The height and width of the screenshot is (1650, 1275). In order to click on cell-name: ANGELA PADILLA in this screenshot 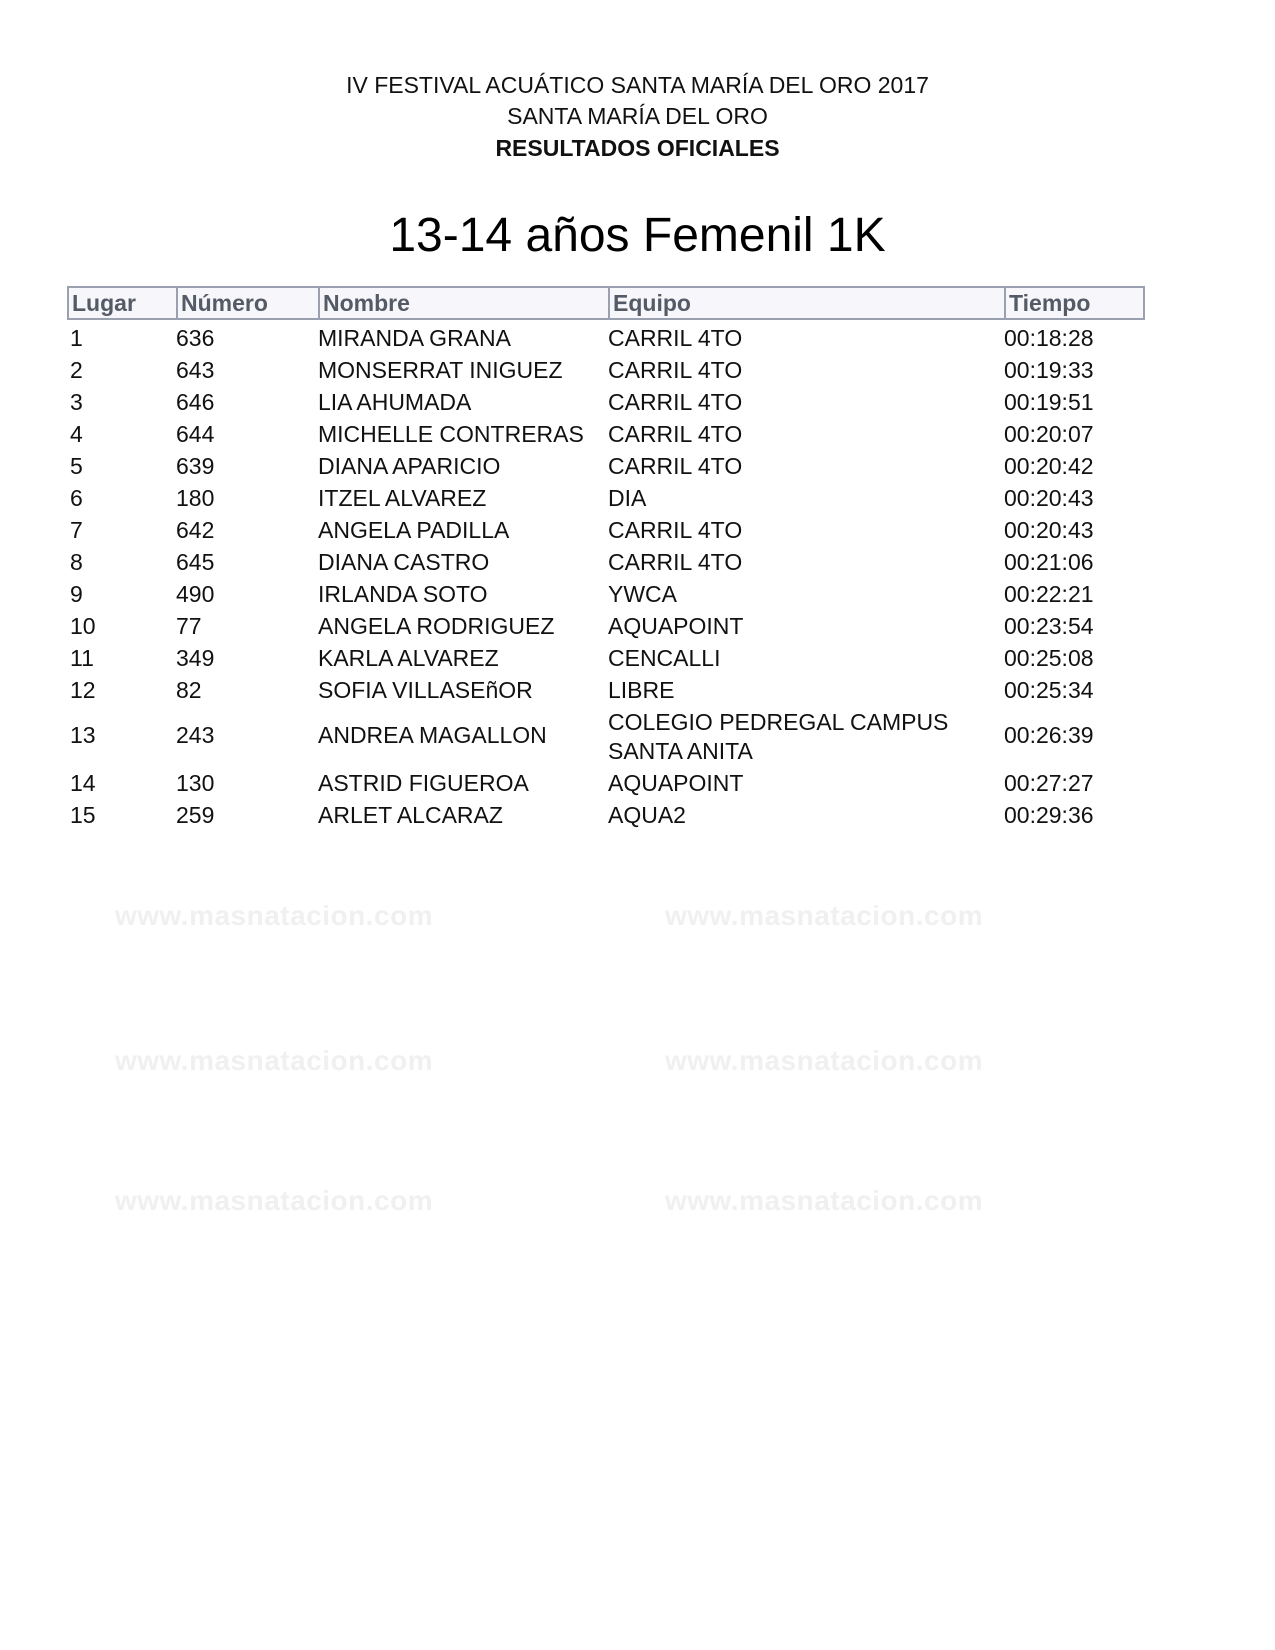, I will do `click(414, 530)`.